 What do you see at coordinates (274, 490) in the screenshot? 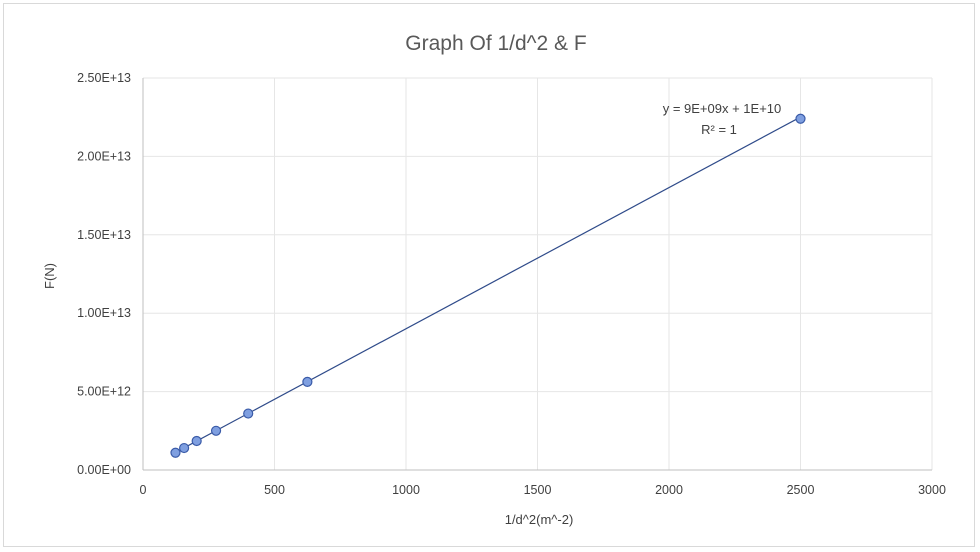
I see `x-tick-label: 500` at bounding box center [274, 490].